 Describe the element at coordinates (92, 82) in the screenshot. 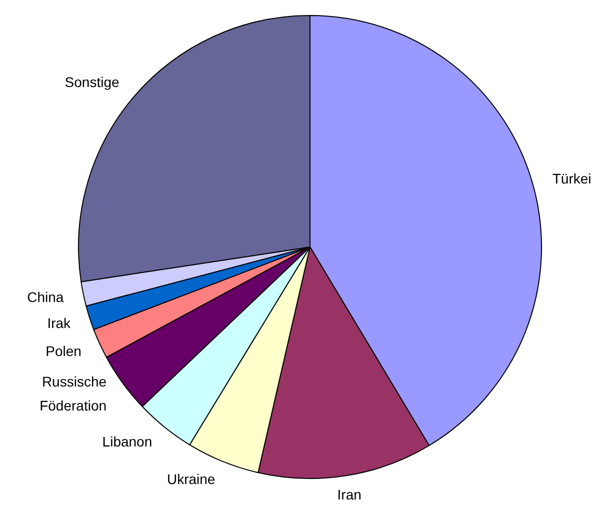

I see `slice-label: Sonstige` at that location.